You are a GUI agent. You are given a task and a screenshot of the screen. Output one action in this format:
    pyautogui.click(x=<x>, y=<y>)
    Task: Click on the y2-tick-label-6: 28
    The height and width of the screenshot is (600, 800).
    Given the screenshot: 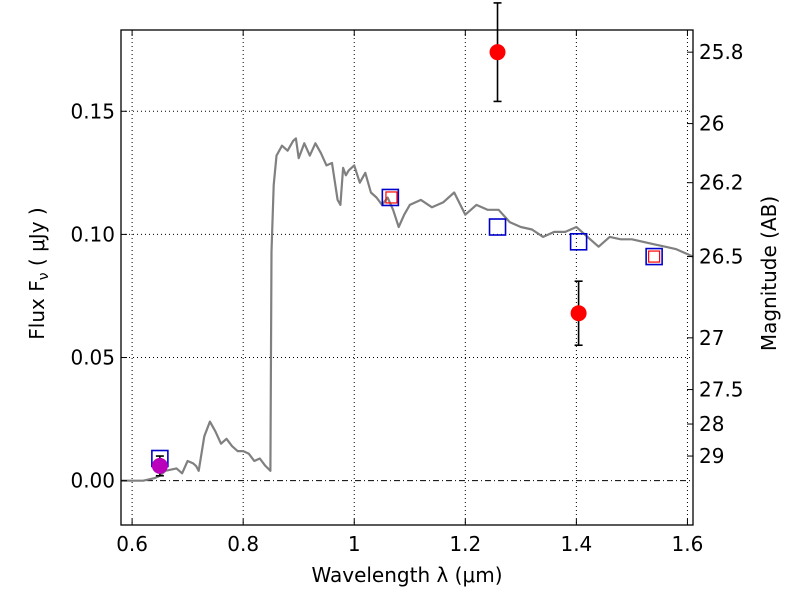 What is the action you would take?
    pyautogui.click(x=711, y=424)
    